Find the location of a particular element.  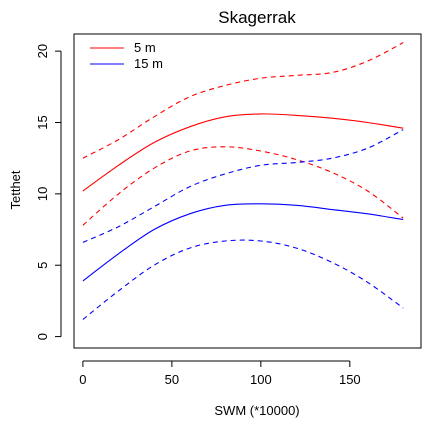

y-tick-label-15: 15 is located at coordinates (42, 122).